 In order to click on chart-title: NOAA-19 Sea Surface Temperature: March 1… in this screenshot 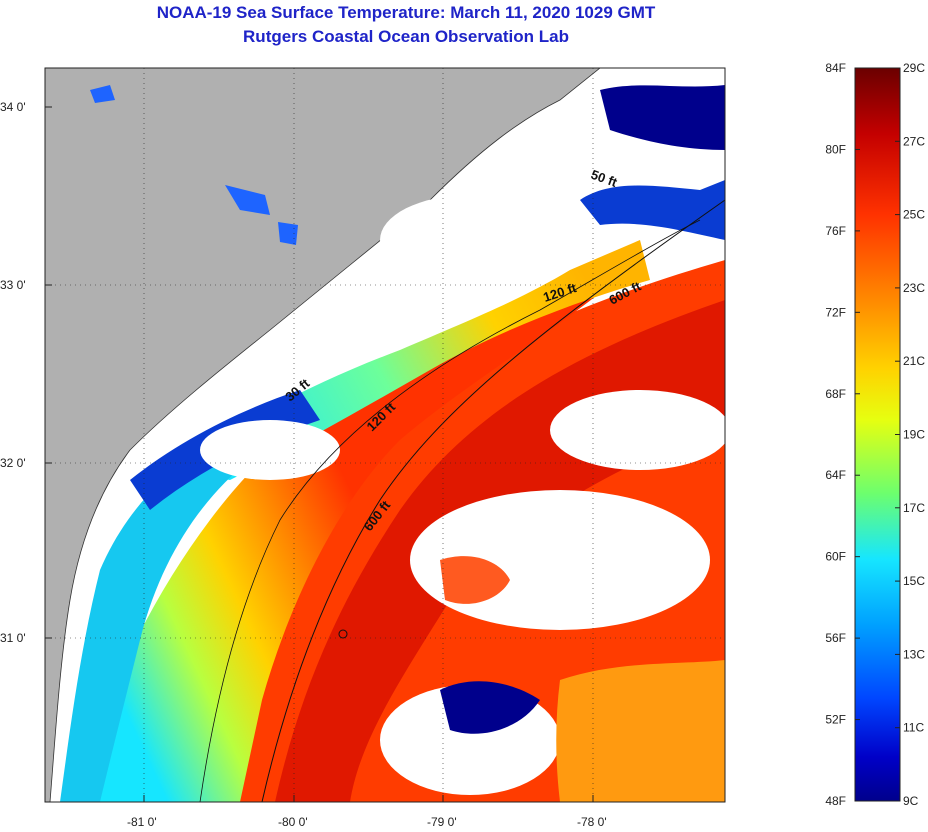, I will do `click(406, 12)`.